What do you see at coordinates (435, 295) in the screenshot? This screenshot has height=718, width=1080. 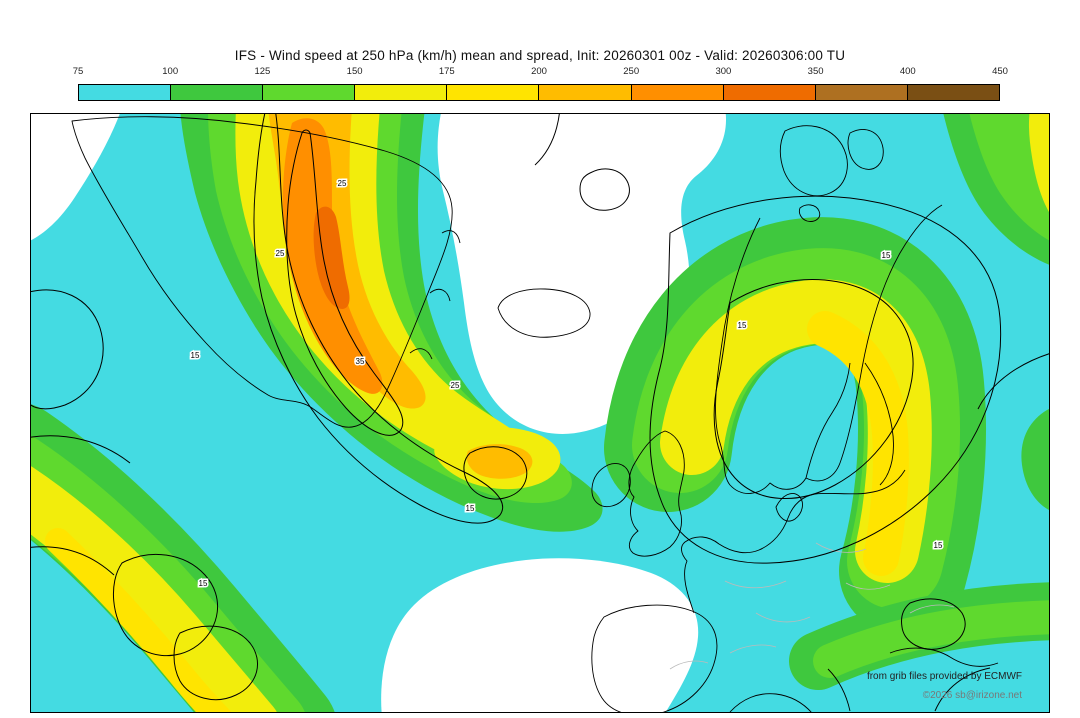 I see `greenland-fjord-detail` at bounding box center [435, 295].